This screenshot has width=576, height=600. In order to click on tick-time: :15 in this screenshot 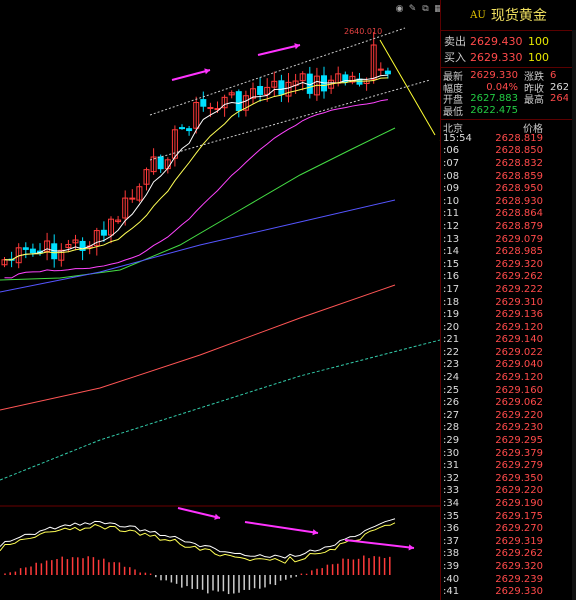, I will do `click(451, 264)`.